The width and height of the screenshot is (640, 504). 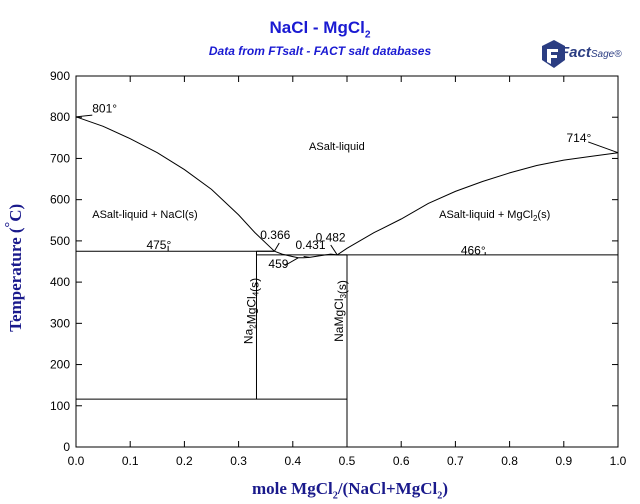 What do you see at coordinates (618, 461) in the screenshot?
I see `x-tick-label: 1.0` at bounding box center [618, 461].